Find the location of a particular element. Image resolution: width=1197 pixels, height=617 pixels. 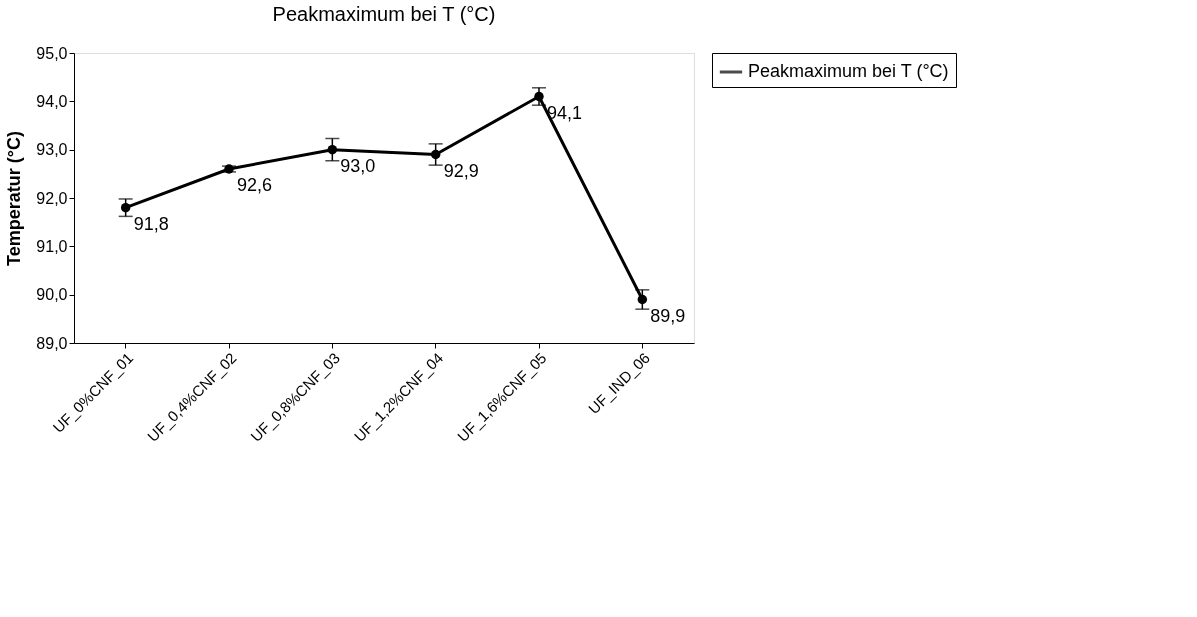

chart-title: Peakmaximum bei T (°C) is located at coordinates (384, 14).